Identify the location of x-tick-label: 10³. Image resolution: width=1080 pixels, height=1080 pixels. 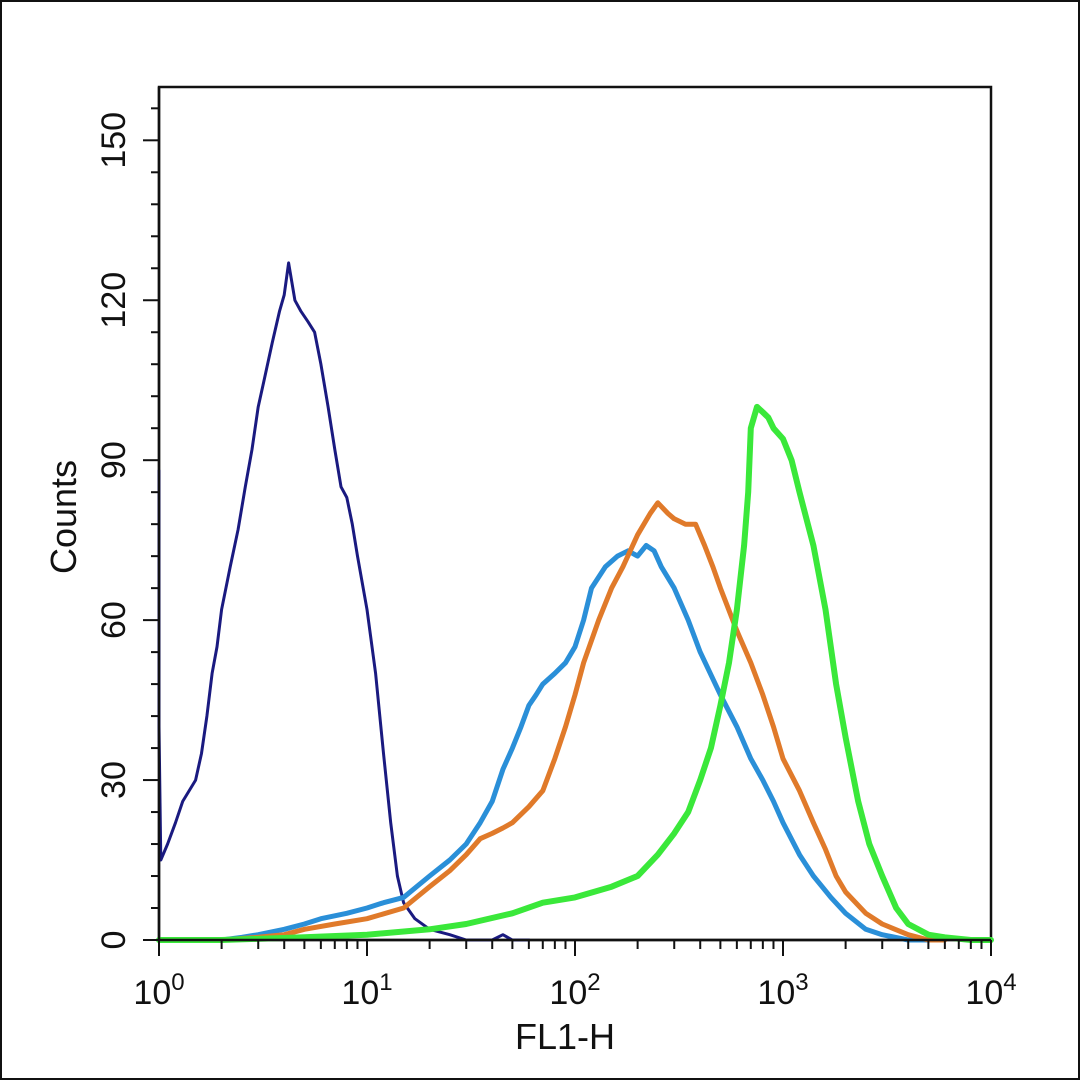
(782, 990).